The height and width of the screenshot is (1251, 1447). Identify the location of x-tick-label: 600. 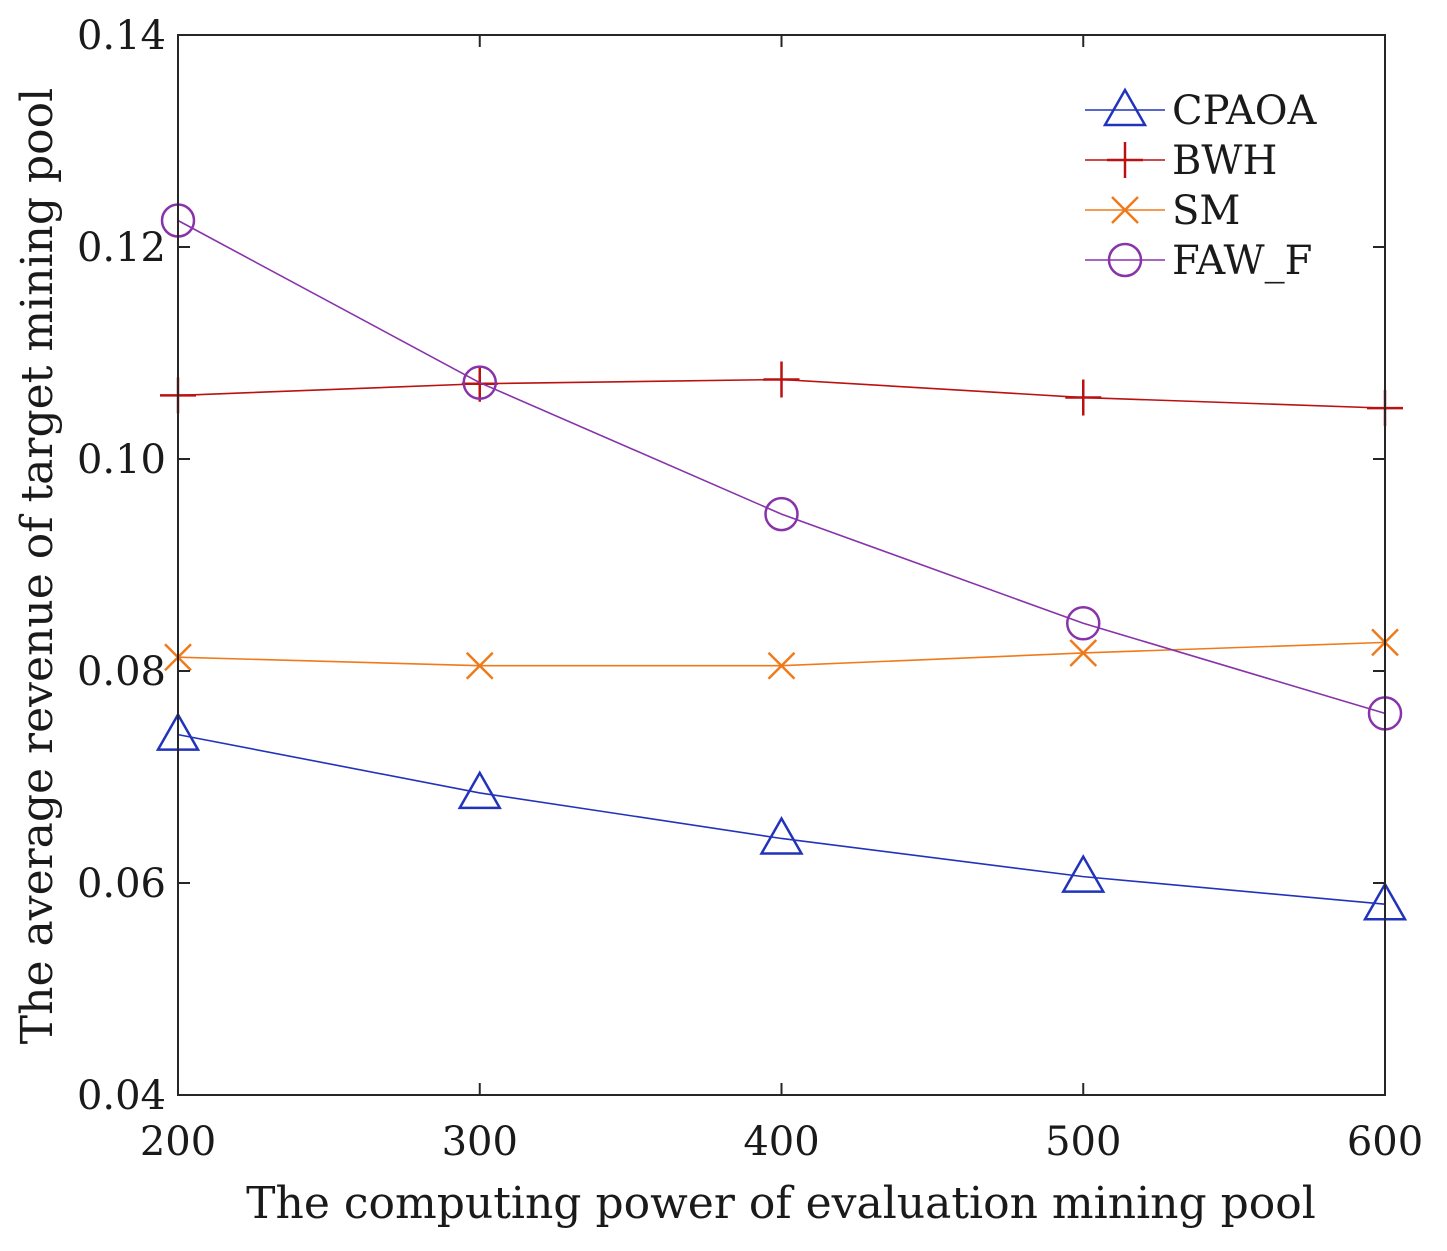
(1385, 1142).